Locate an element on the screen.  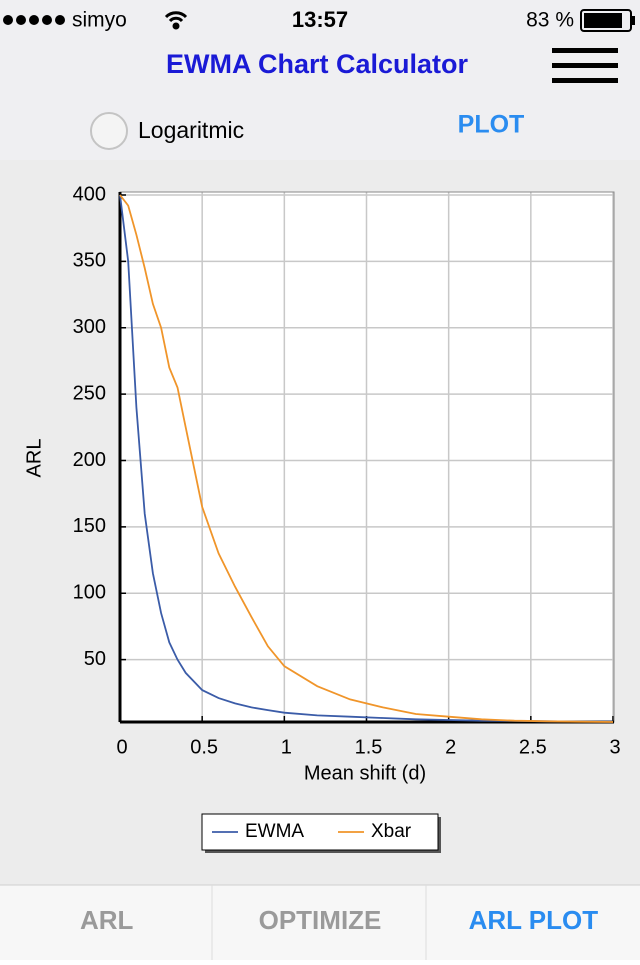
clock: 13:57 is located at coordinates (320, 19).